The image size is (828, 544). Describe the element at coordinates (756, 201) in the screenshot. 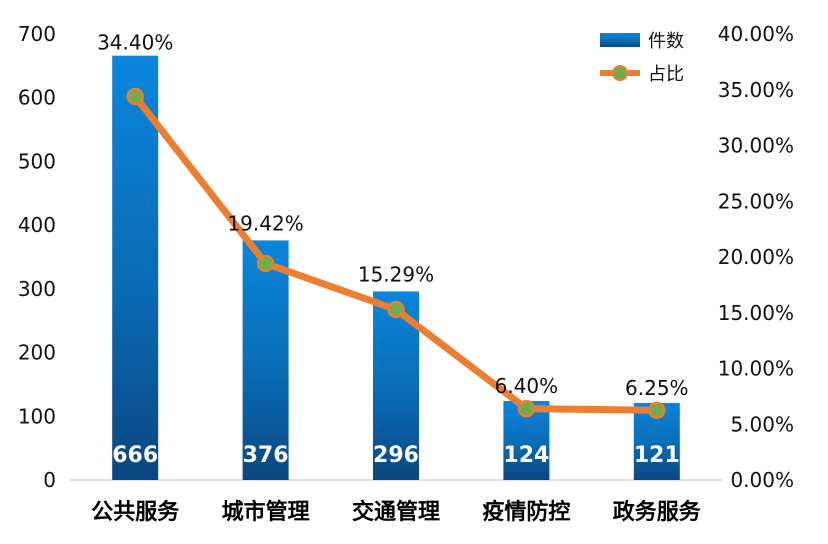

I see `y-right-tick-label: 25.00%` at that location.